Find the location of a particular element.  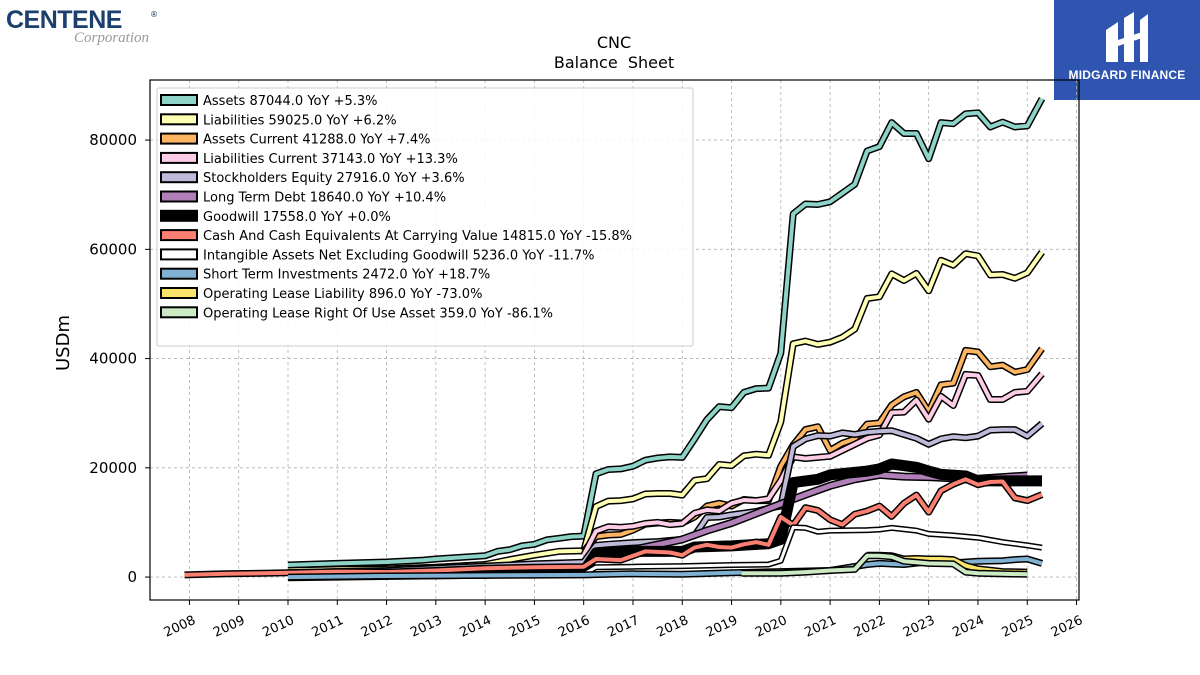

y-tick-label: 0 is located at coordinates (132, 577).